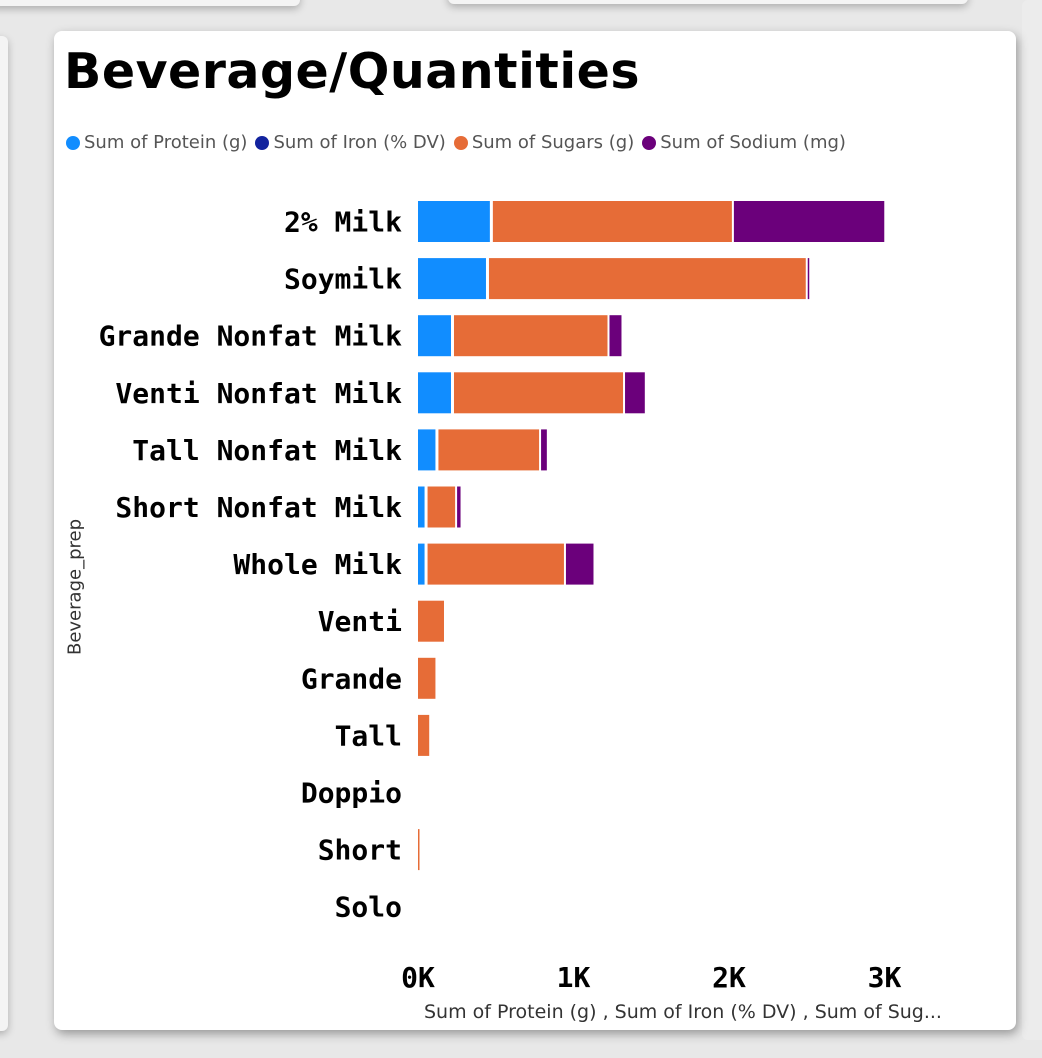  I want to click on category-label: Tall, so click(368, 735).